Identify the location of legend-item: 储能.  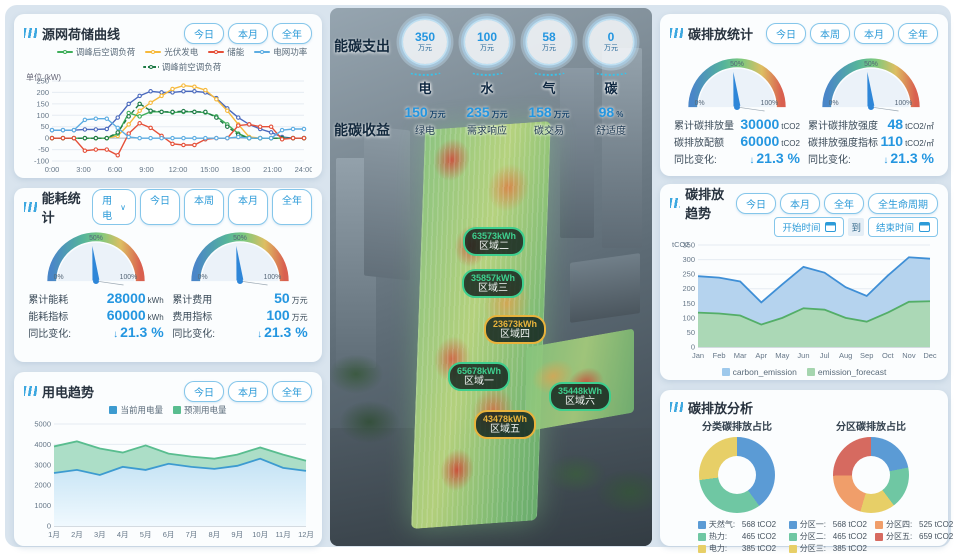
(226, 52).